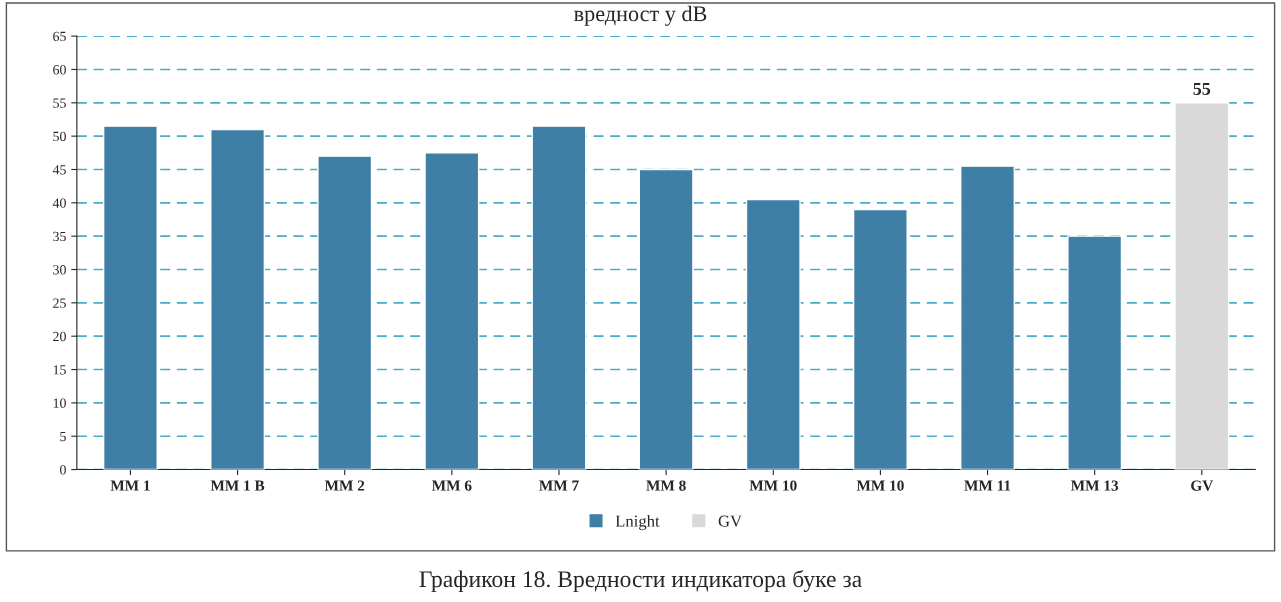  Describe the element at coordinates (63, 470) in the screenshot. I see `y-tick-label: 0` at that location.